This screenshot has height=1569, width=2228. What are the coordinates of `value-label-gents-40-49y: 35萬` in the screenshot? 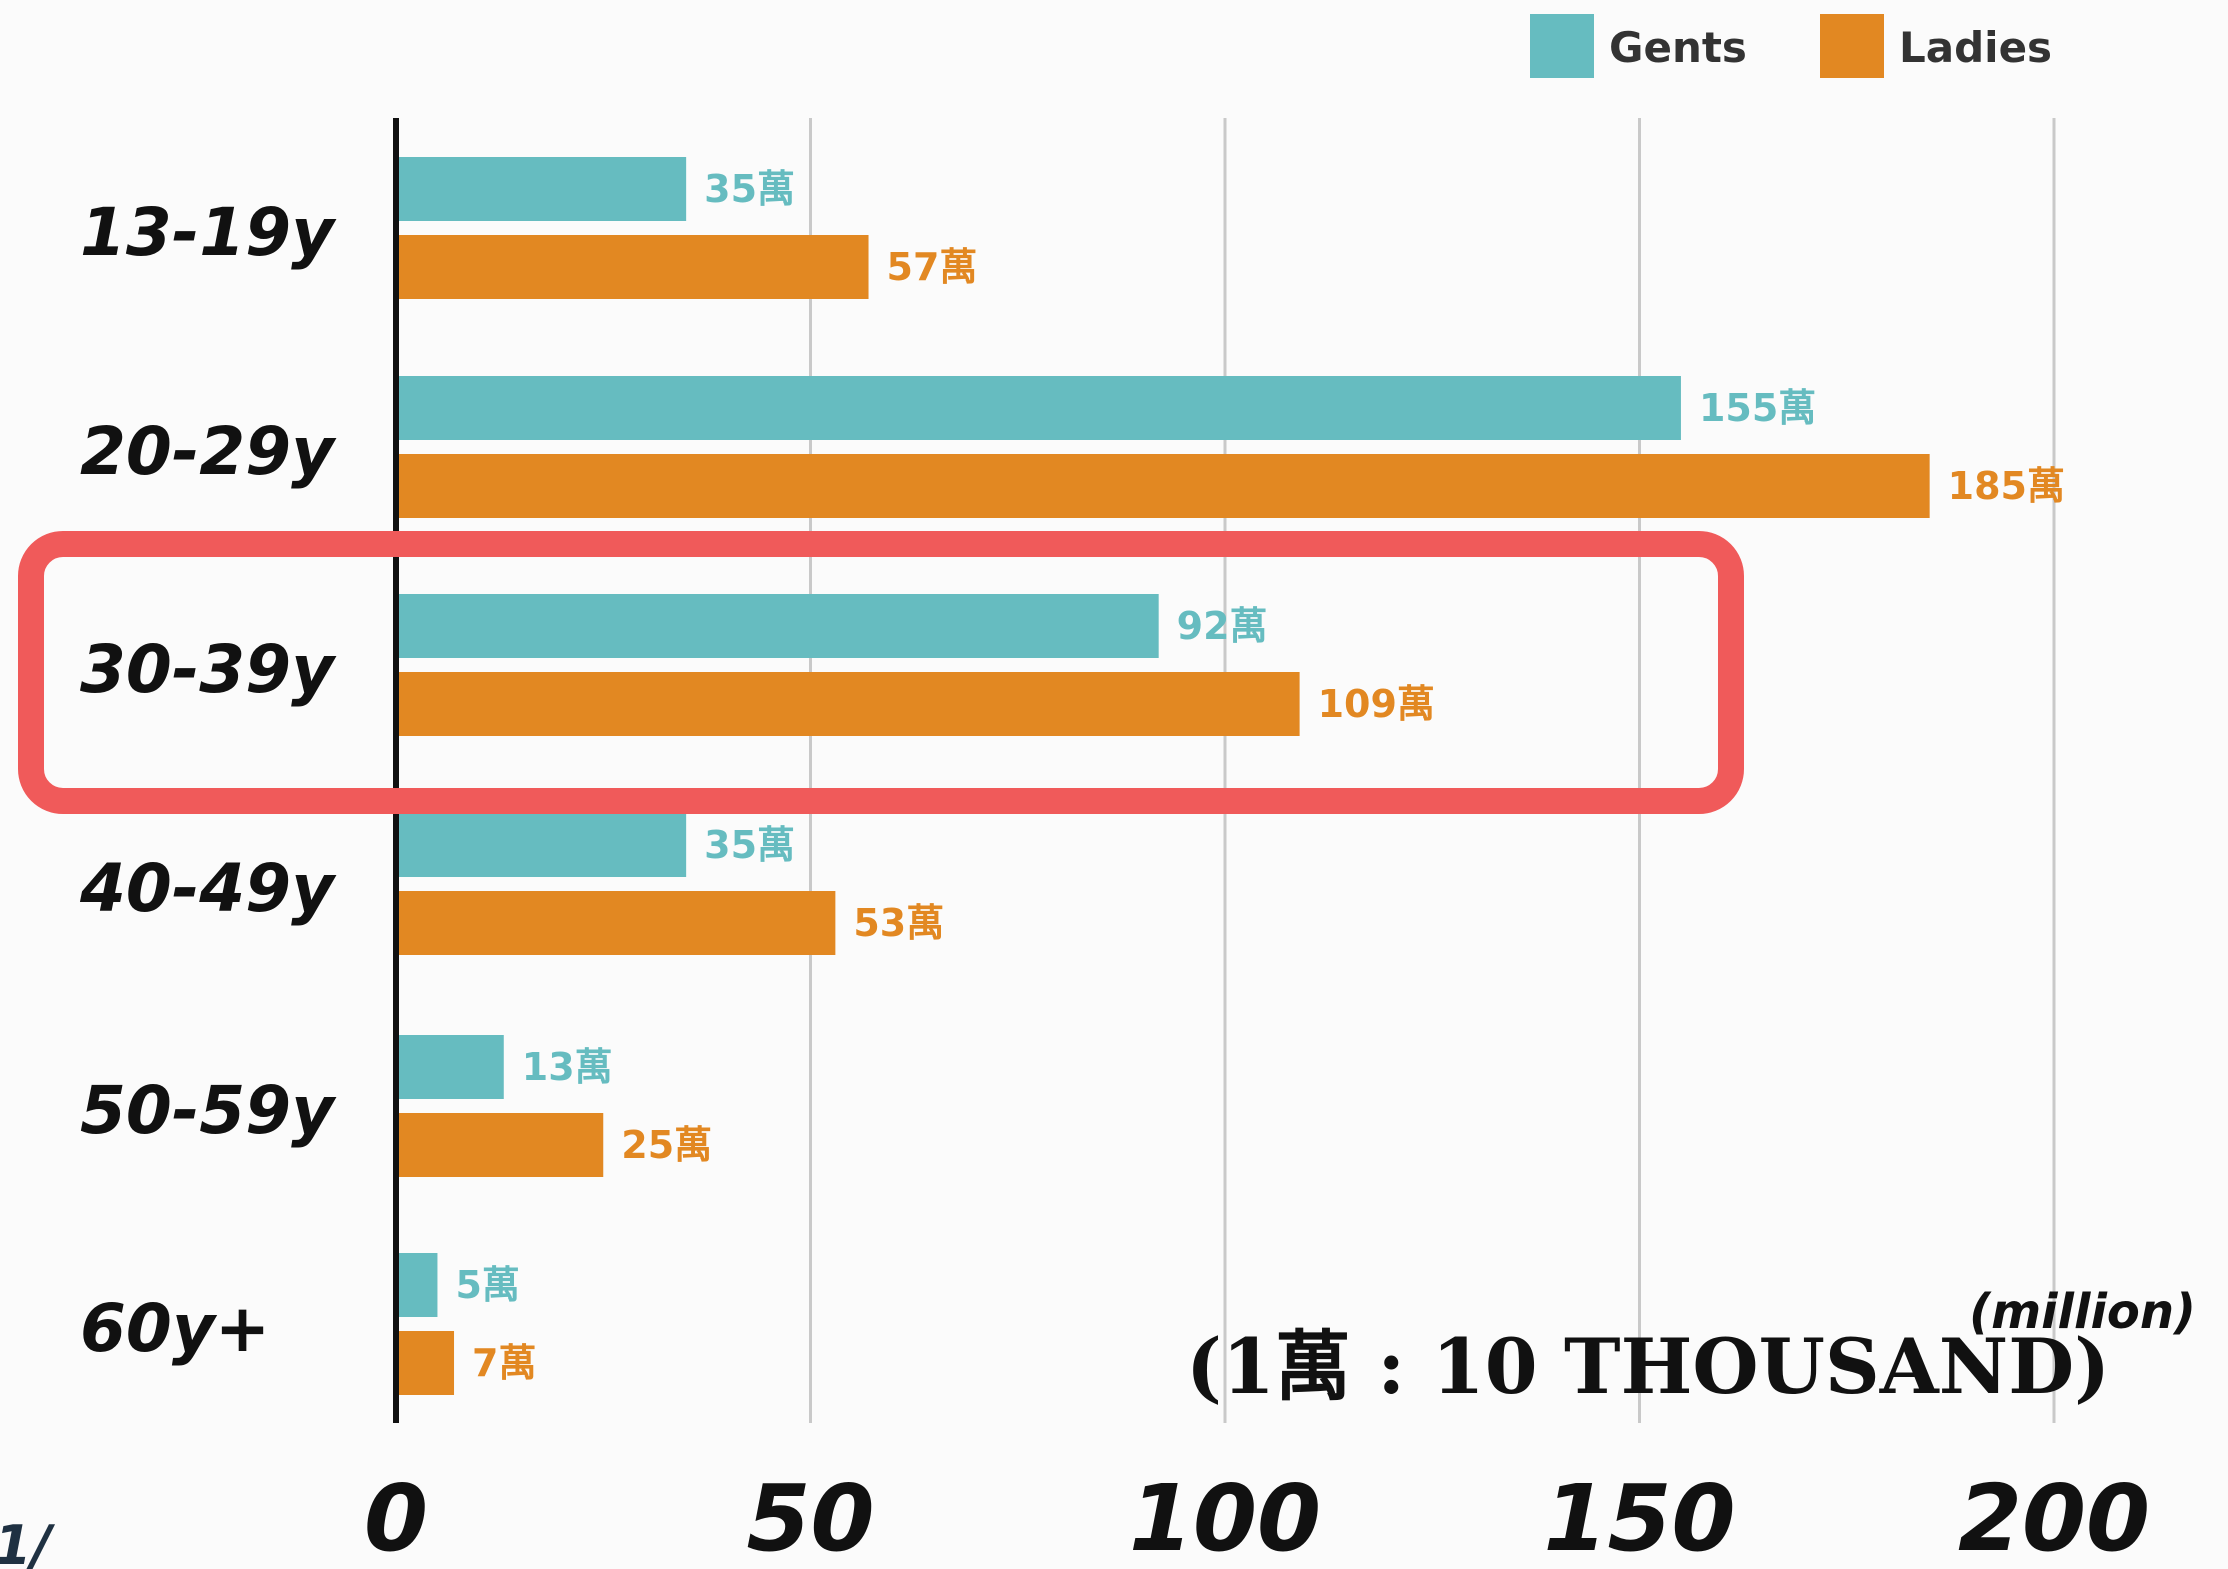 It's located at (749, 845).